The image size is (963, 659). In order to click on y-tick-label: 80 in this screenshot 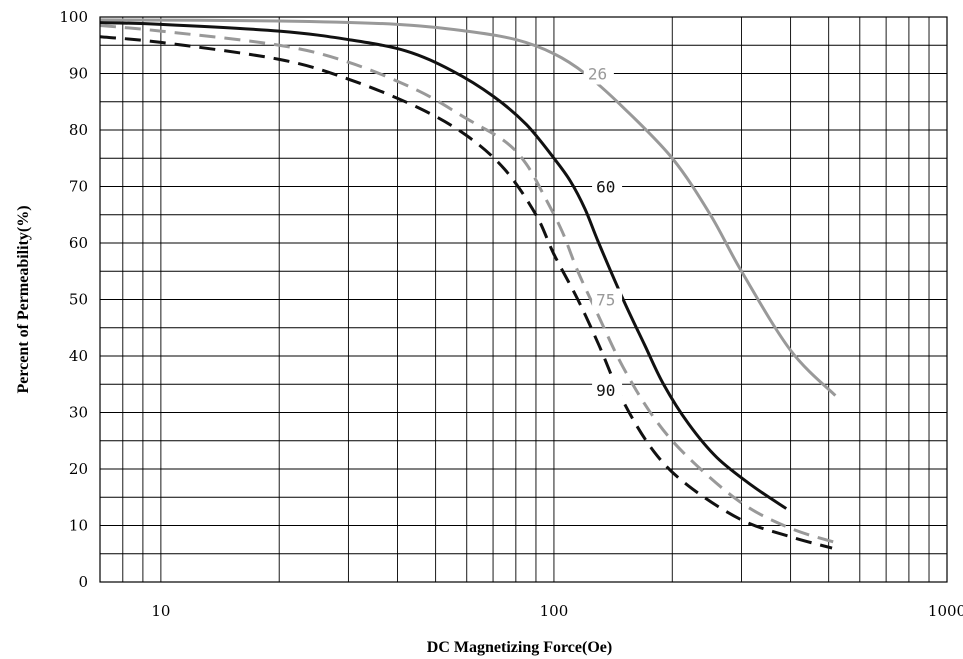, I will do `click(78, 130)`.